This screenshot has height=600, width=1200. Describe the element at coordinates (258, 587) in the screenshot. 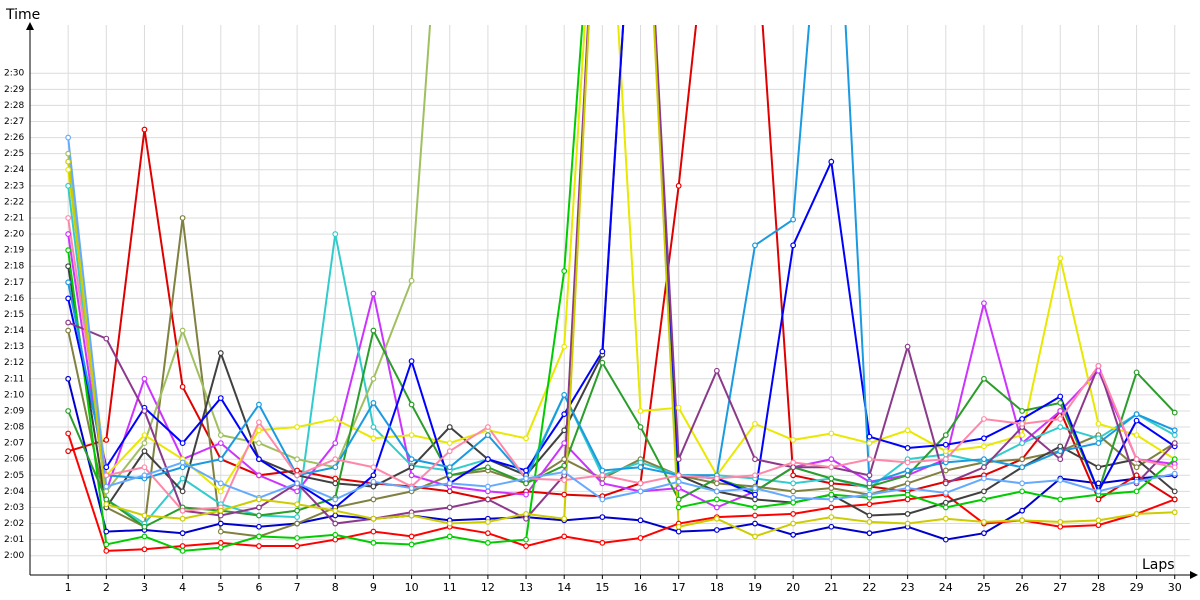

I see `x-tick-label: 6` at that location.